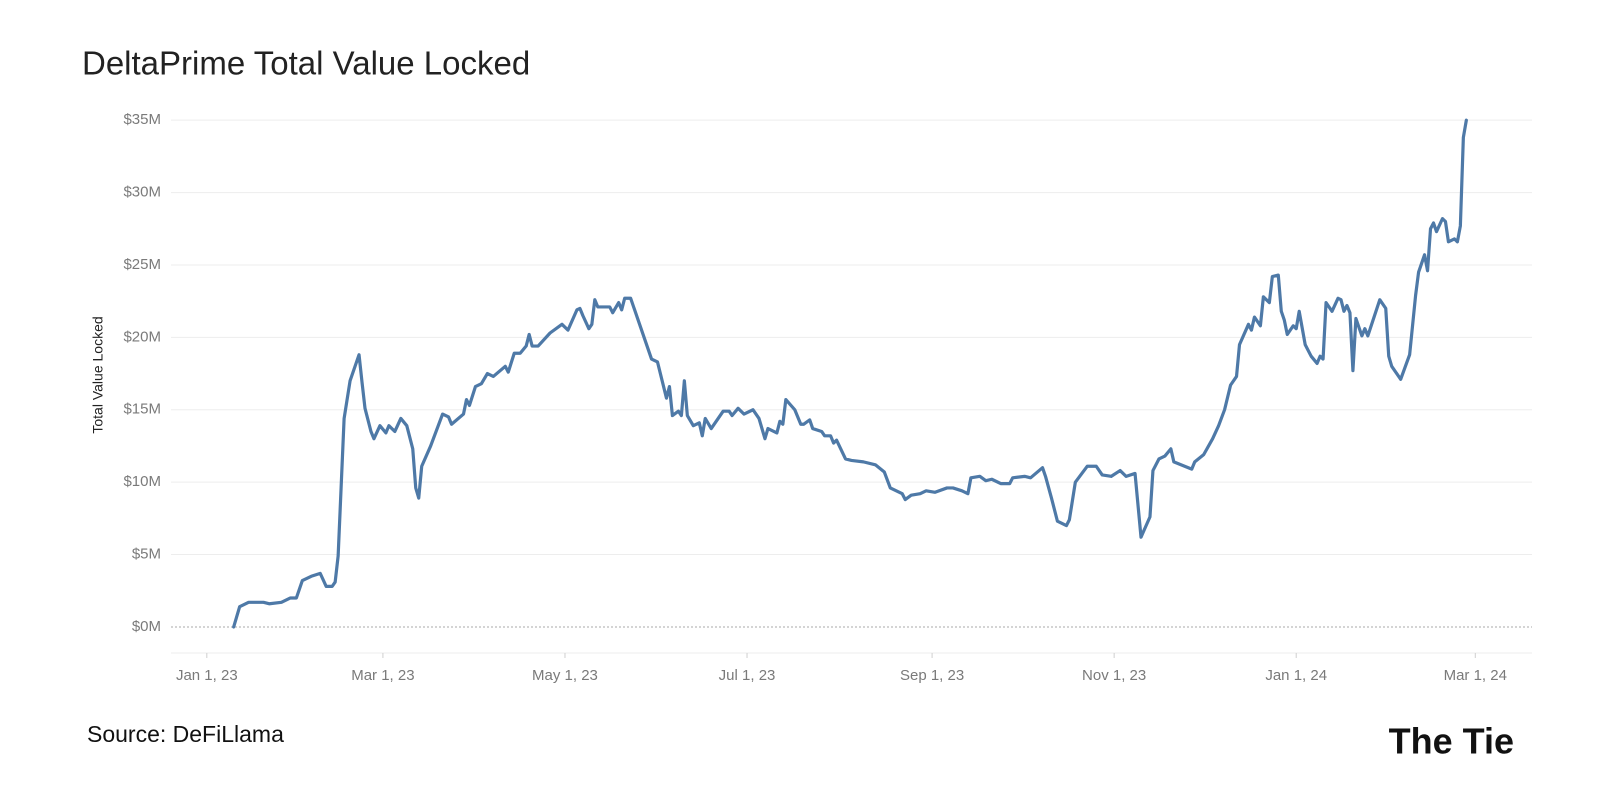 The width and height of the screenshot is (1600, 800). Describe the element at coordinates (207, 675) in the screenshot. I see `x-tick-label: Jan 1, 23` at that location.